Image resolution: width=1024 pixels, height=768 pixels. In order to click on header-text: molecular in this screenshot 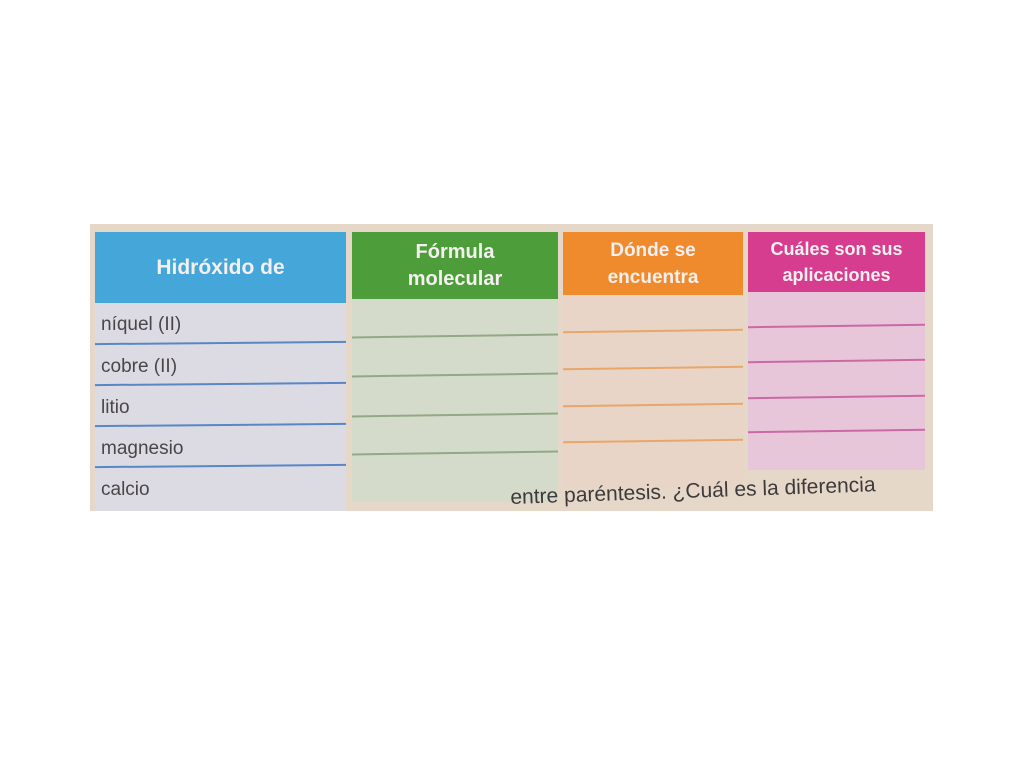, I will do `click(455, 278)`.